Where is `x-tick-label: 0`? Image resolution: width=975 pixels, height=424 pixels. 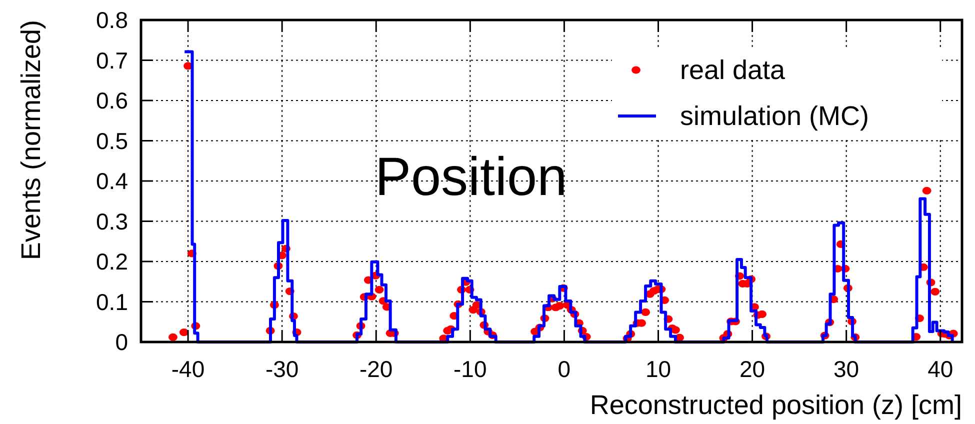 x-tick-label: 0 is located at coordinates (564, 369).